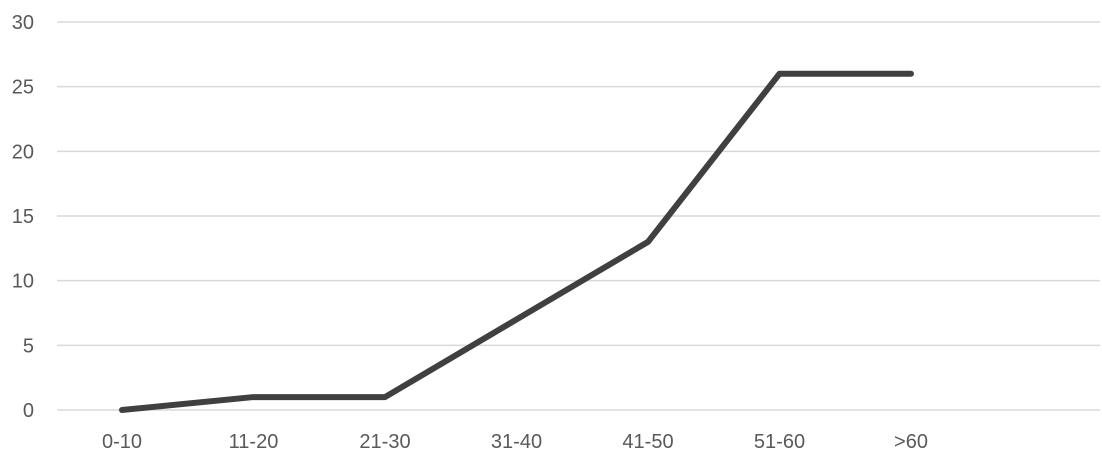 The width and height of the screenshot is (1102, 452). What do you see at coordinates (23, 23) in the screenshot?
I see `y-tick-label: 30` at bounding box center [23, 23].